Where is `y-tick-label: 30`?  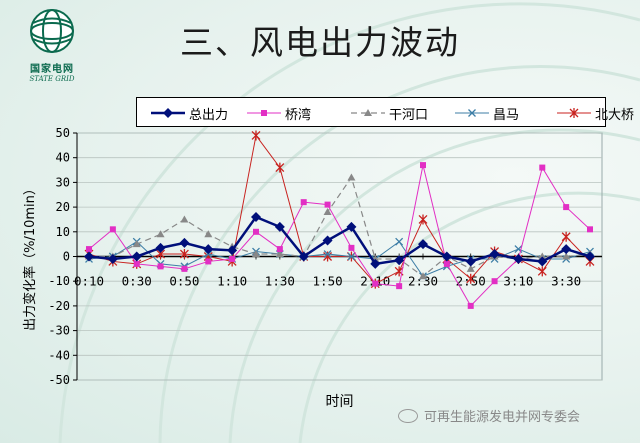 y-tick-label: 30 is located at coordinates (63, 182).